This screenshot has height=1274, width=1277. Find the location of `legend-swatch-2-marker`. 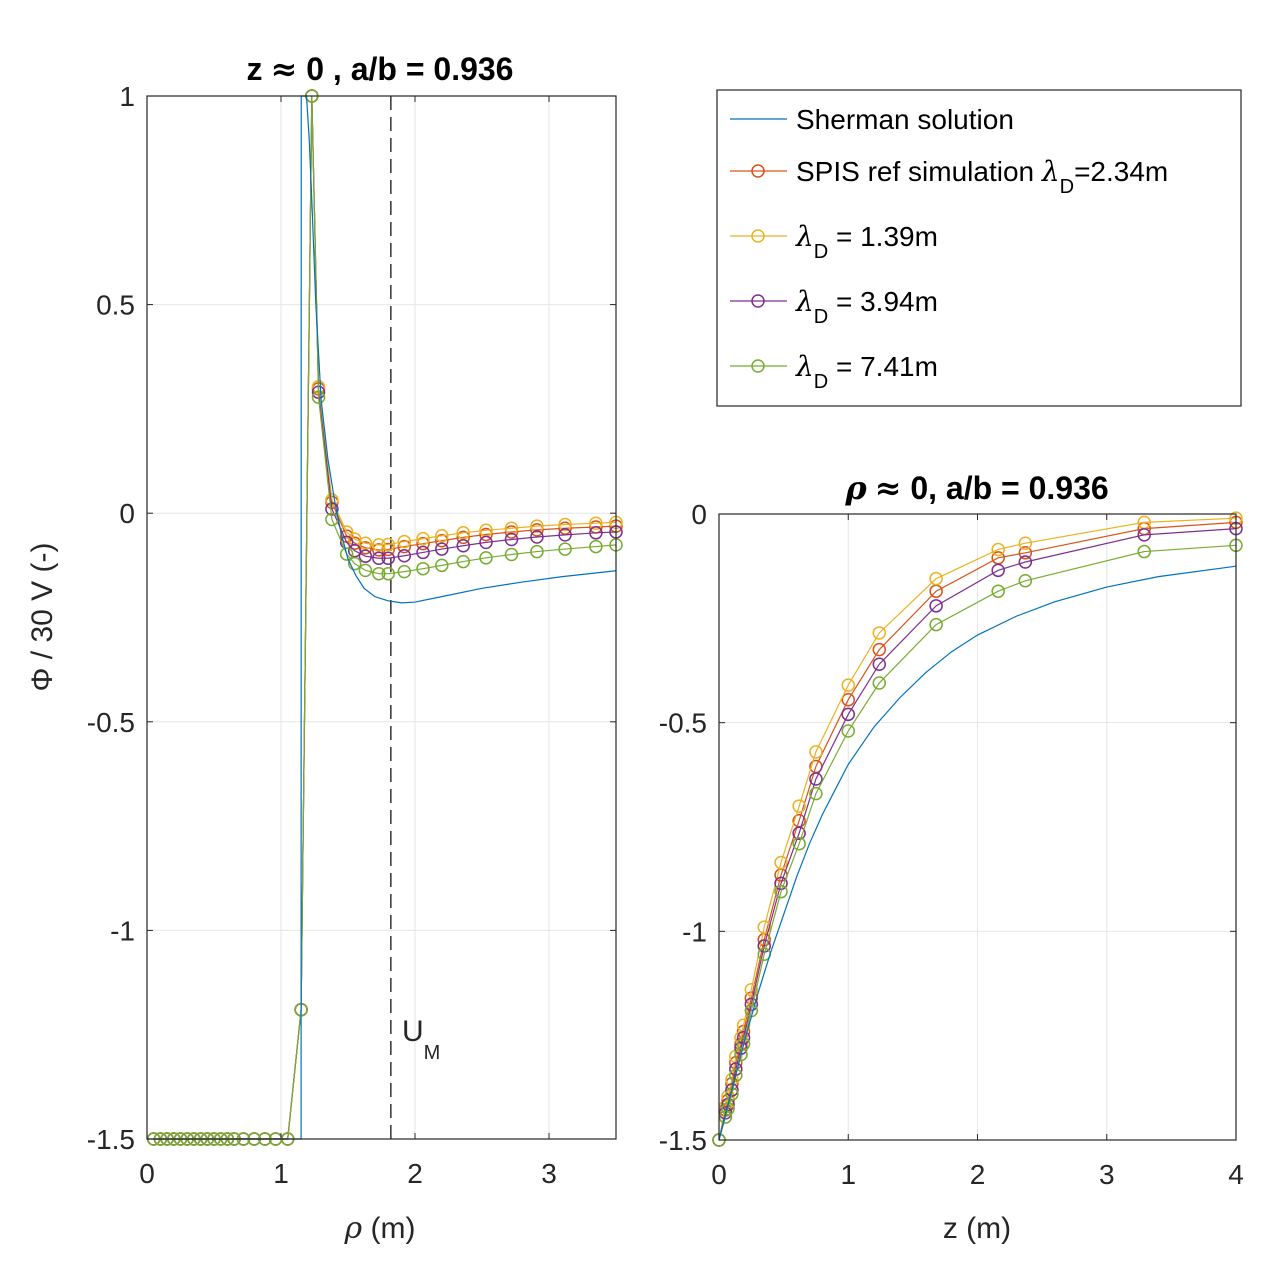

legend-swatch-2-marker is located at coordinates (758, 301).